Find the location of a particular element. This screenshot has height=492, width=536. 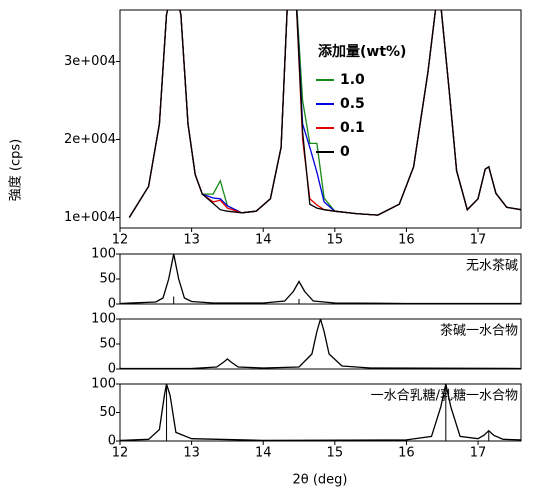

legend-label: 1.0 is located at coordinates (352, 80).